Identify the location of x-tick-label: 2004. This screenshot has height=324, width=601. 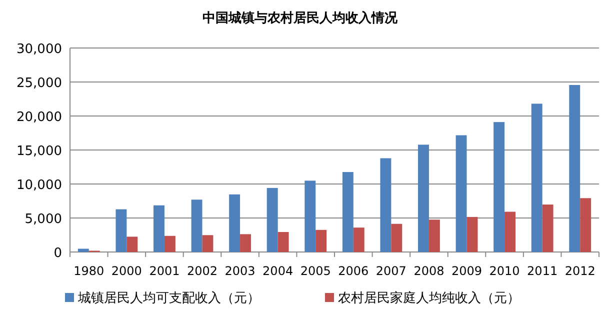
(278, 271).